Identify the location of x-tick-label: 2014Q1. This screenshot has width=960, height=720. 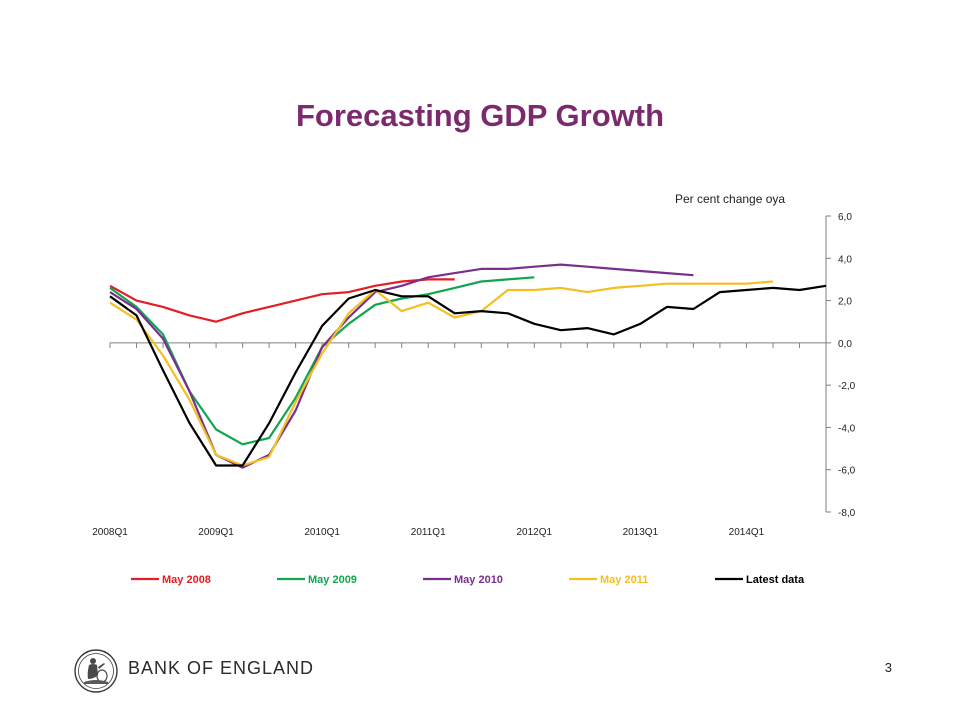
(747, 532).